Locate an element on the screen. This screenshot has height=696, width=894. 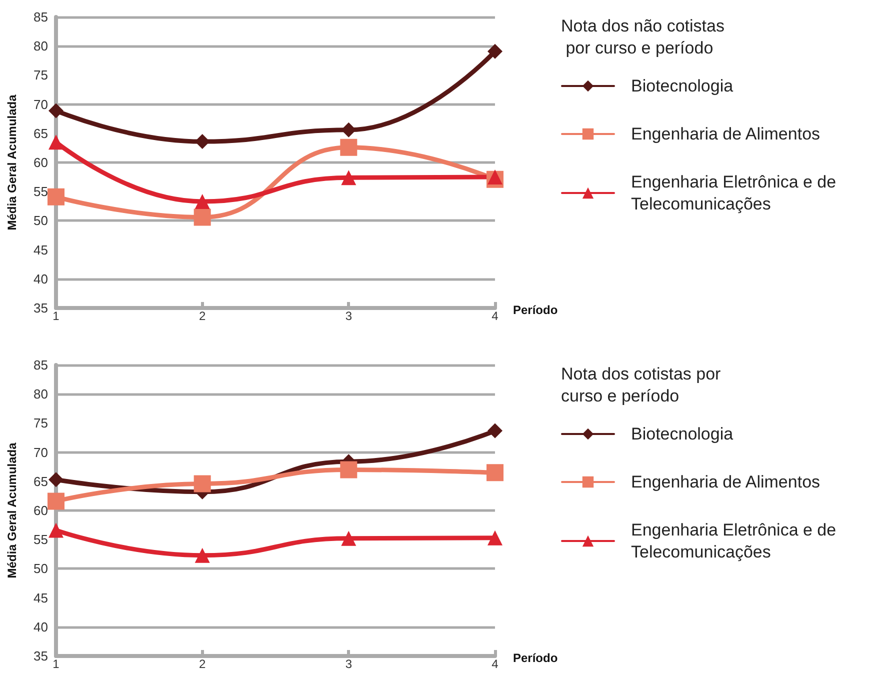
legend-title: Nota dos cotistas por curso e período is located at coordinates (643, 385).